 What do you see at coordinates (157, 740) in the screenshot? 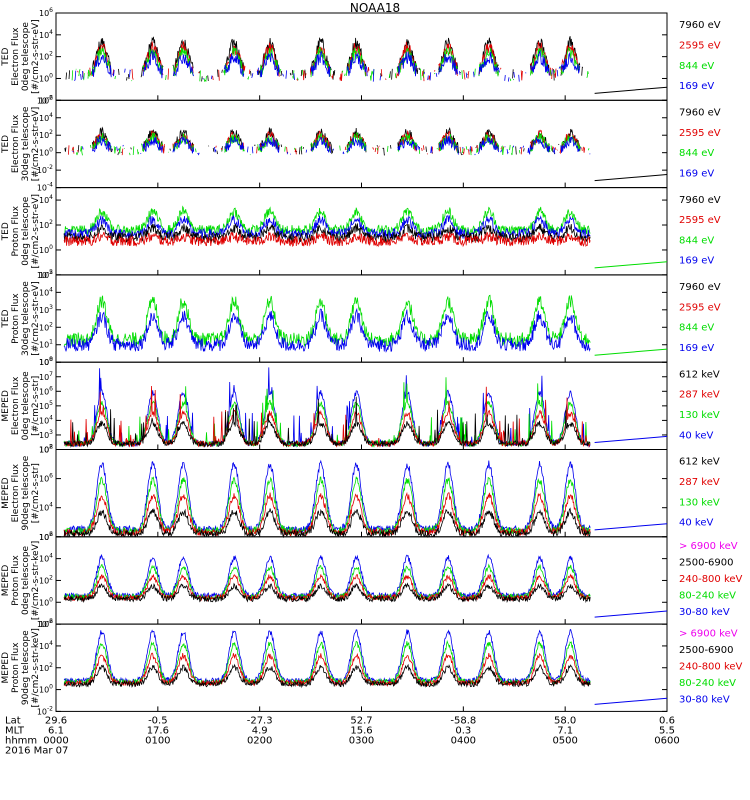
I see `x-tick-label: 0100` at bounding box center [157, 740].